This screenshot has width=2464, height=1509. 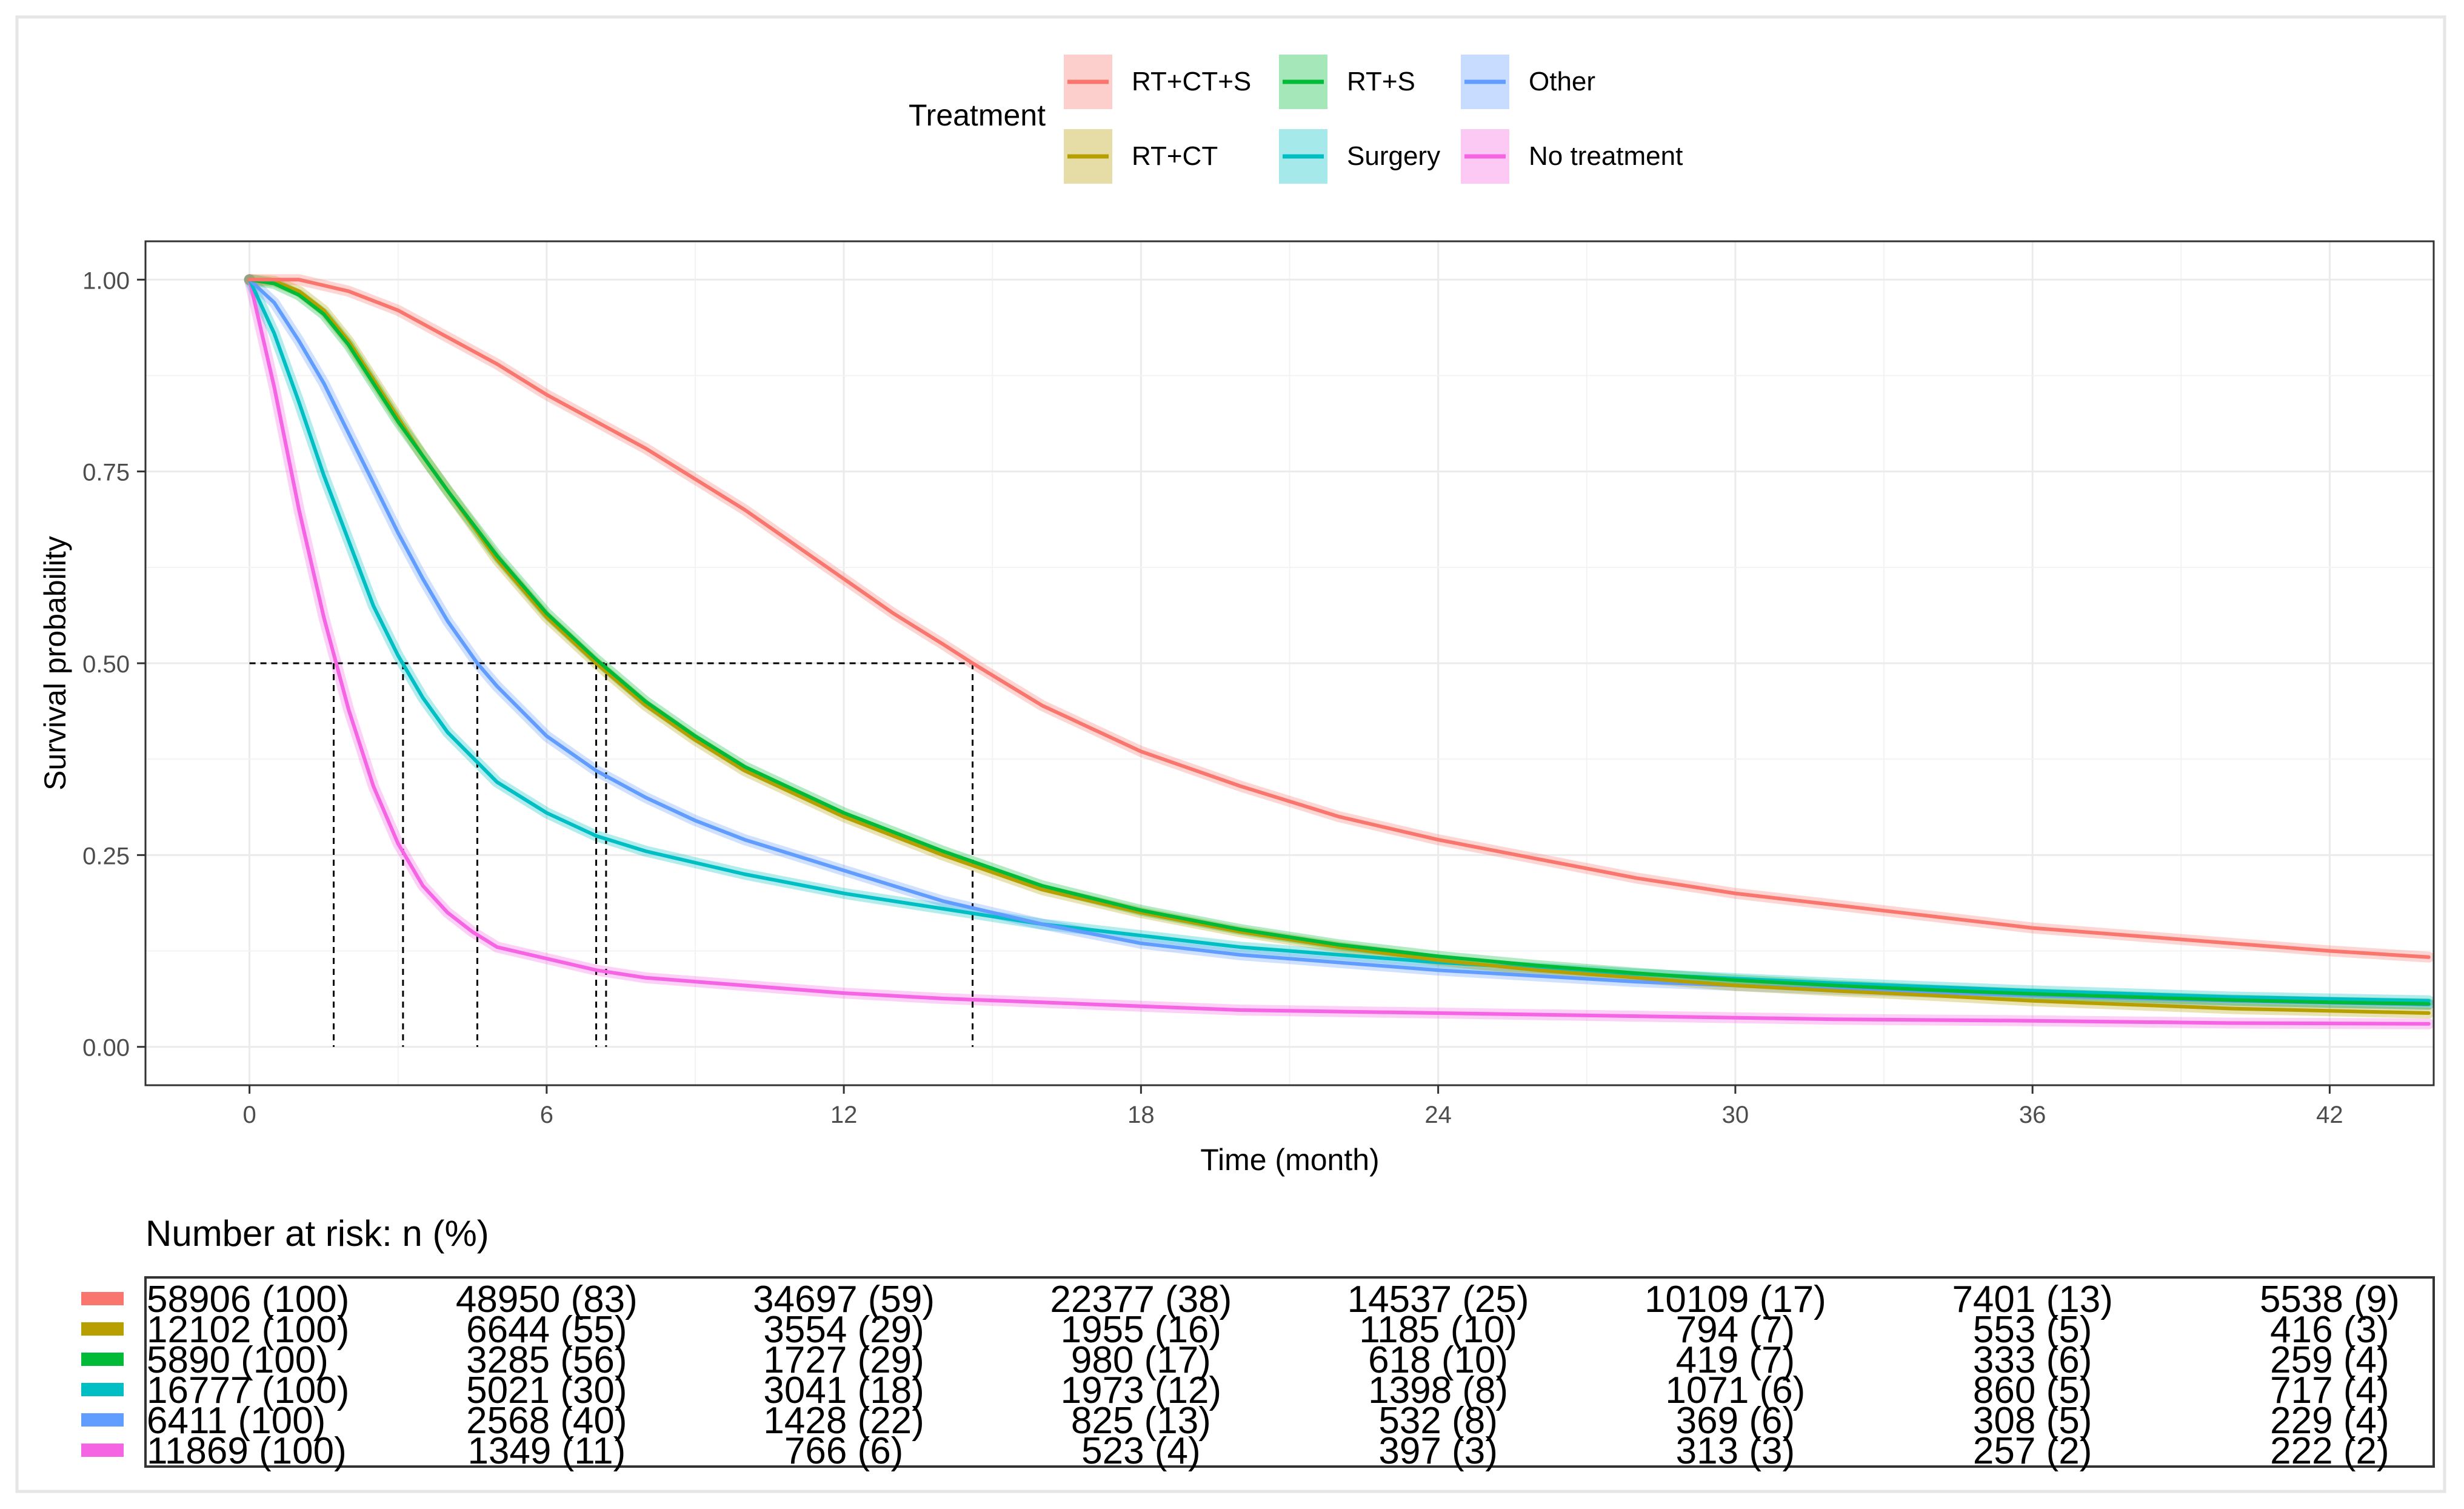 I want to click on risk-cell: 419 (7), so click(x=1735, y=1360).